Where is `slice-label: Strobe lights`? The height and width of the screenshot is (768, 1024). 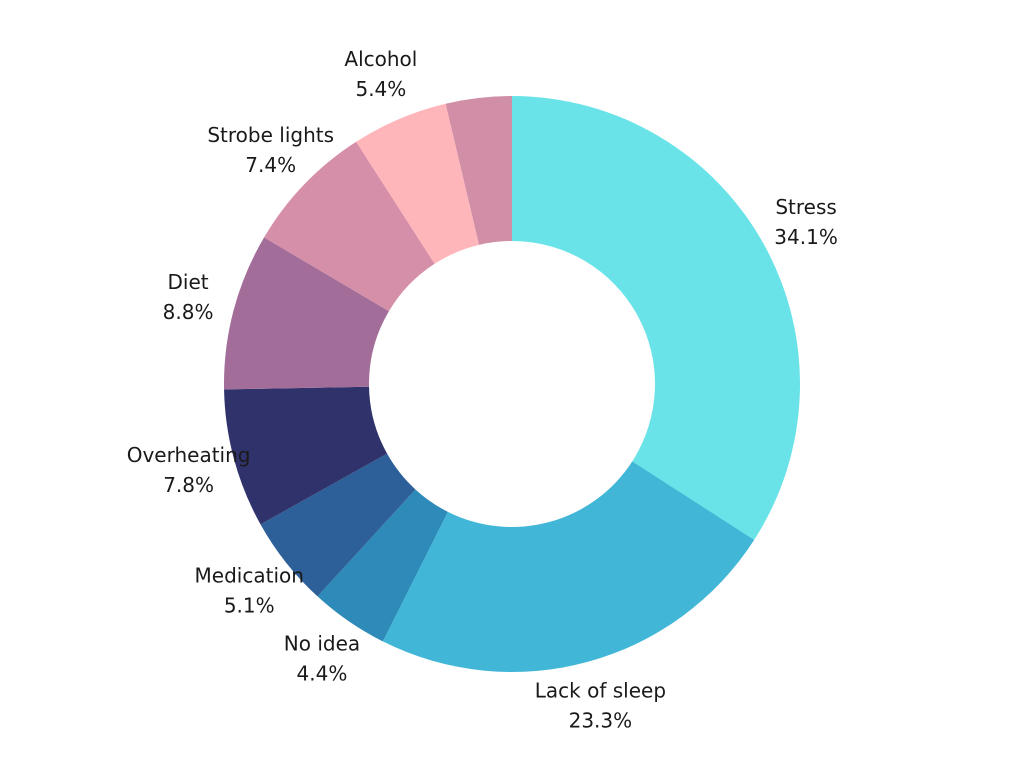
slice-label: Strobe lights is located at coordinates (270, 135).